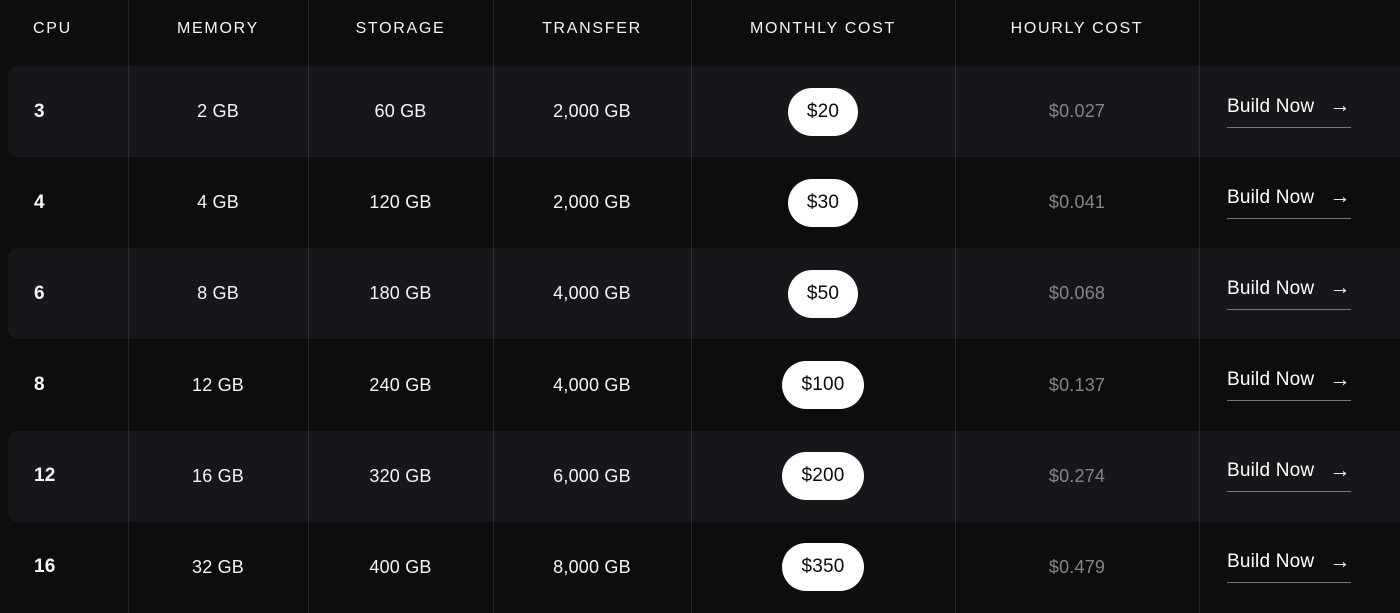 This screenshot has width=1400, height=613. Describe the element at coordinates (1077, 475) in the screenshot. I see `hourly-cost-value: $0.274` at that location.